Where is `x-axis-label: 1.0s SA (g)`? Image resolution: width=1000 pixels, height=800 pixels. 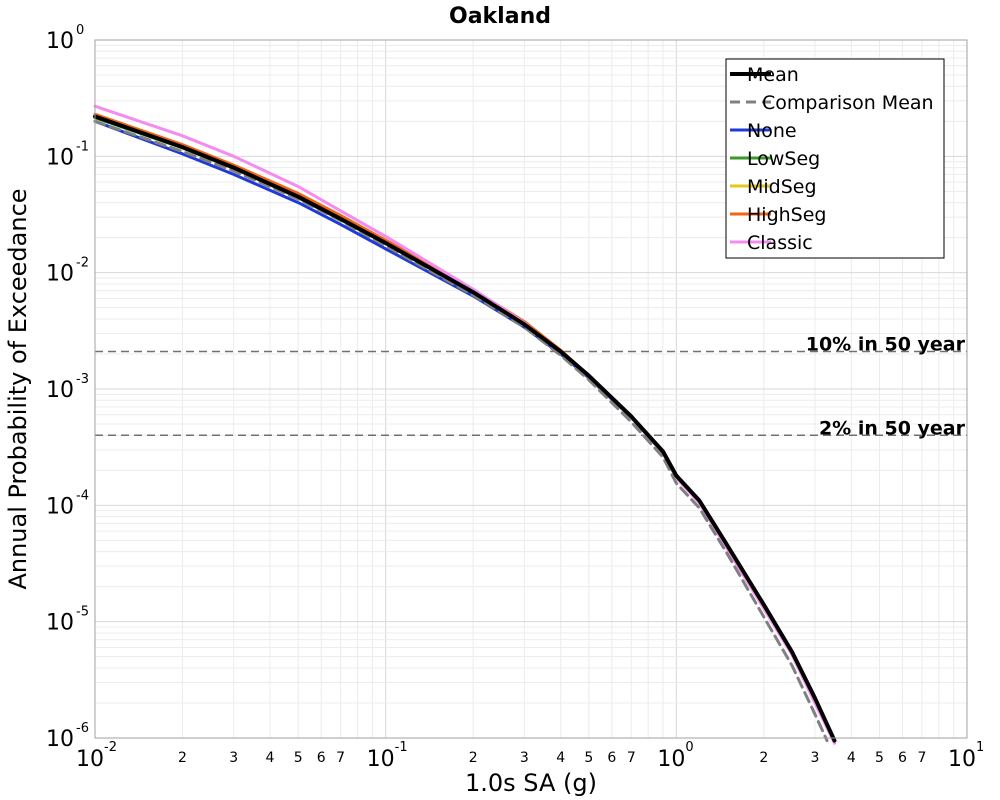 x-axis-label: 1.0s SA (g) is located at coordinates (531, 783).